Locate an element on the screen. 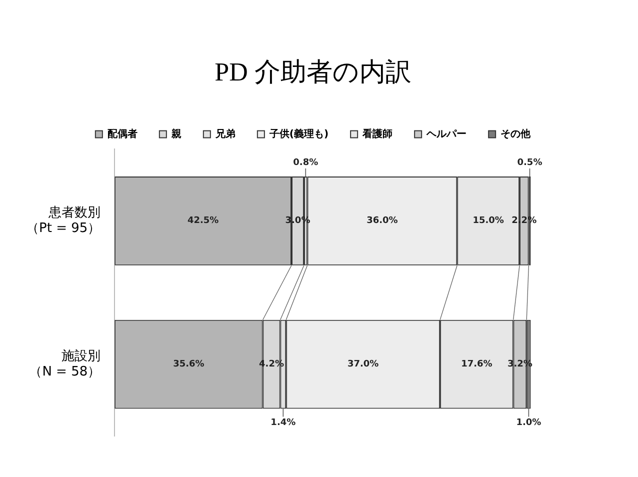  data-label: 15.0% is located at coordinates (488, 221).